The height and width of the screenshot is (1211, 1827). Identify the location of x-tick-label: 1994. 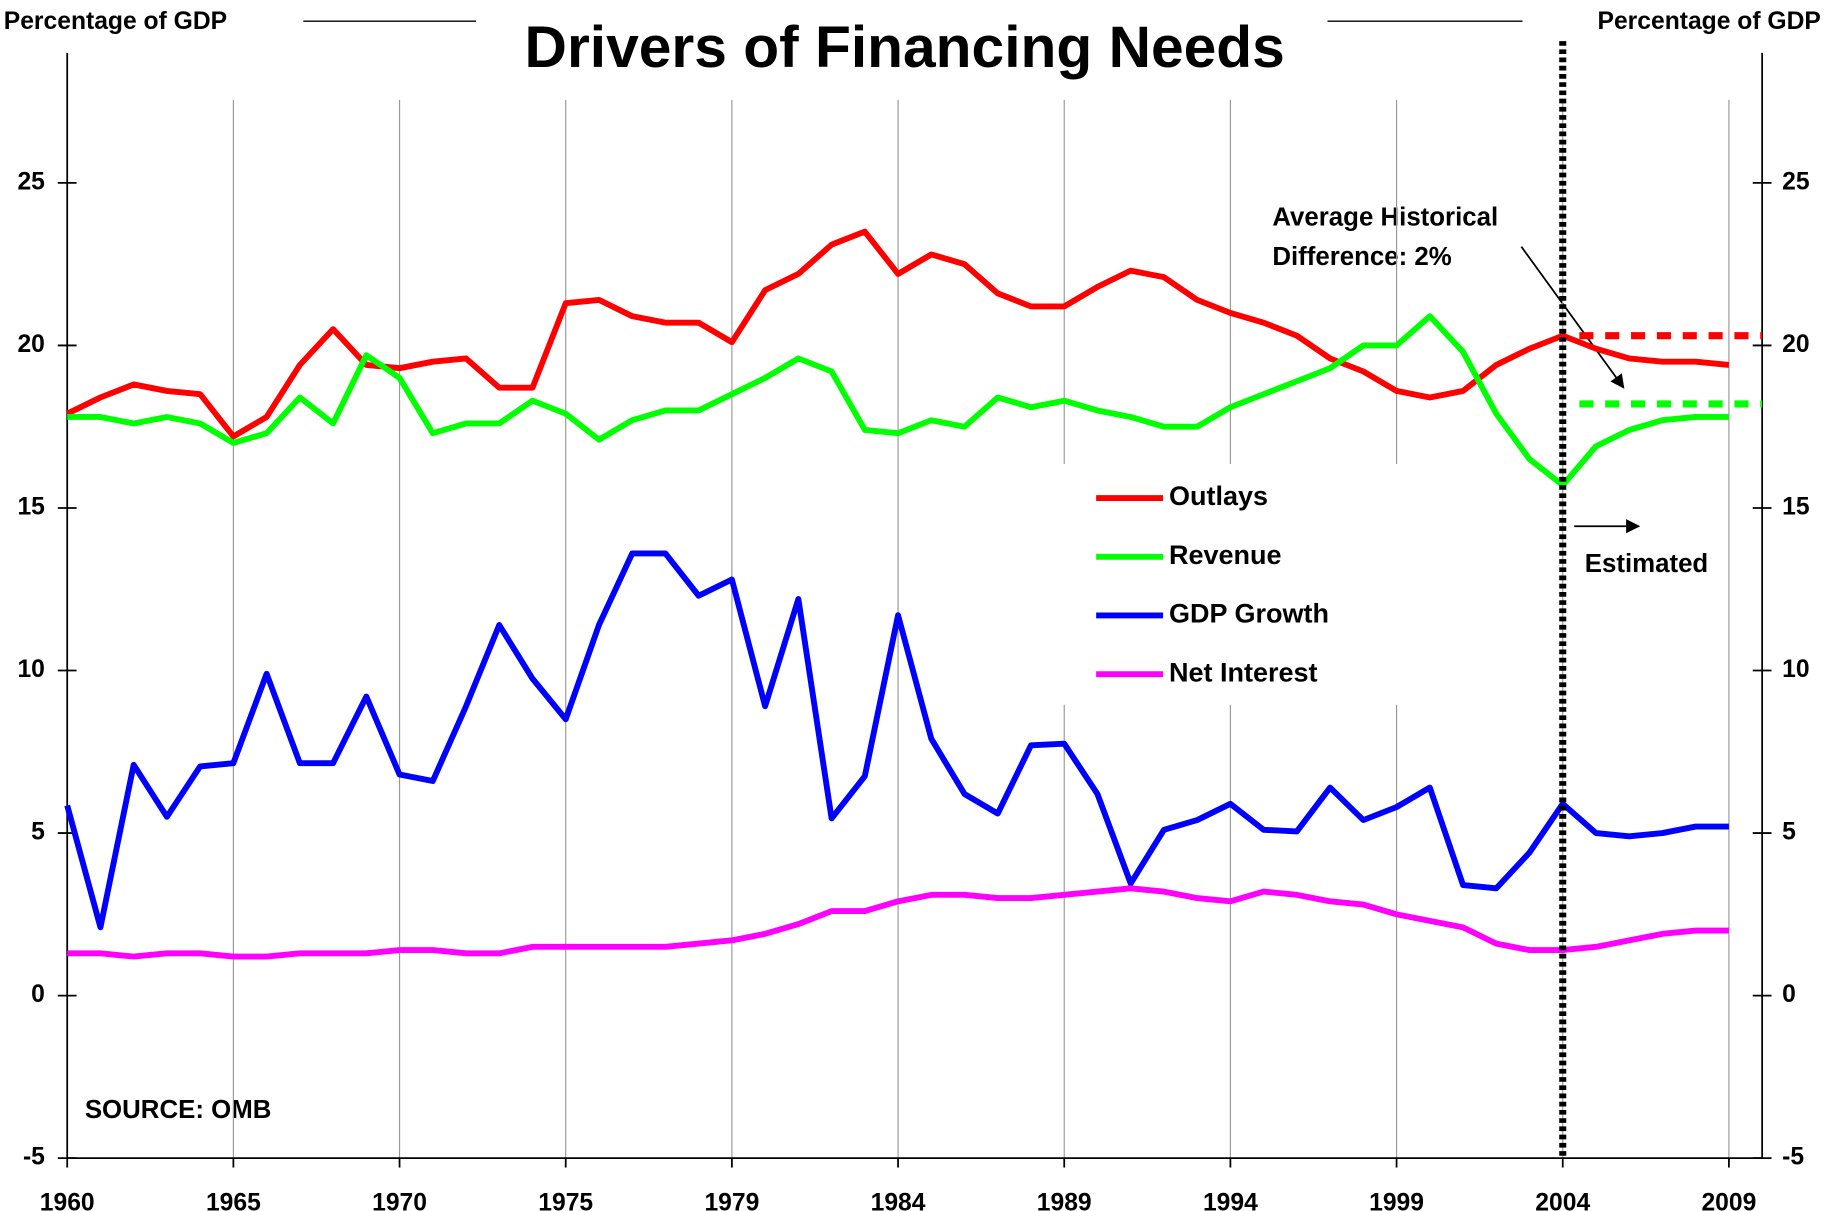
(1230, 1200).